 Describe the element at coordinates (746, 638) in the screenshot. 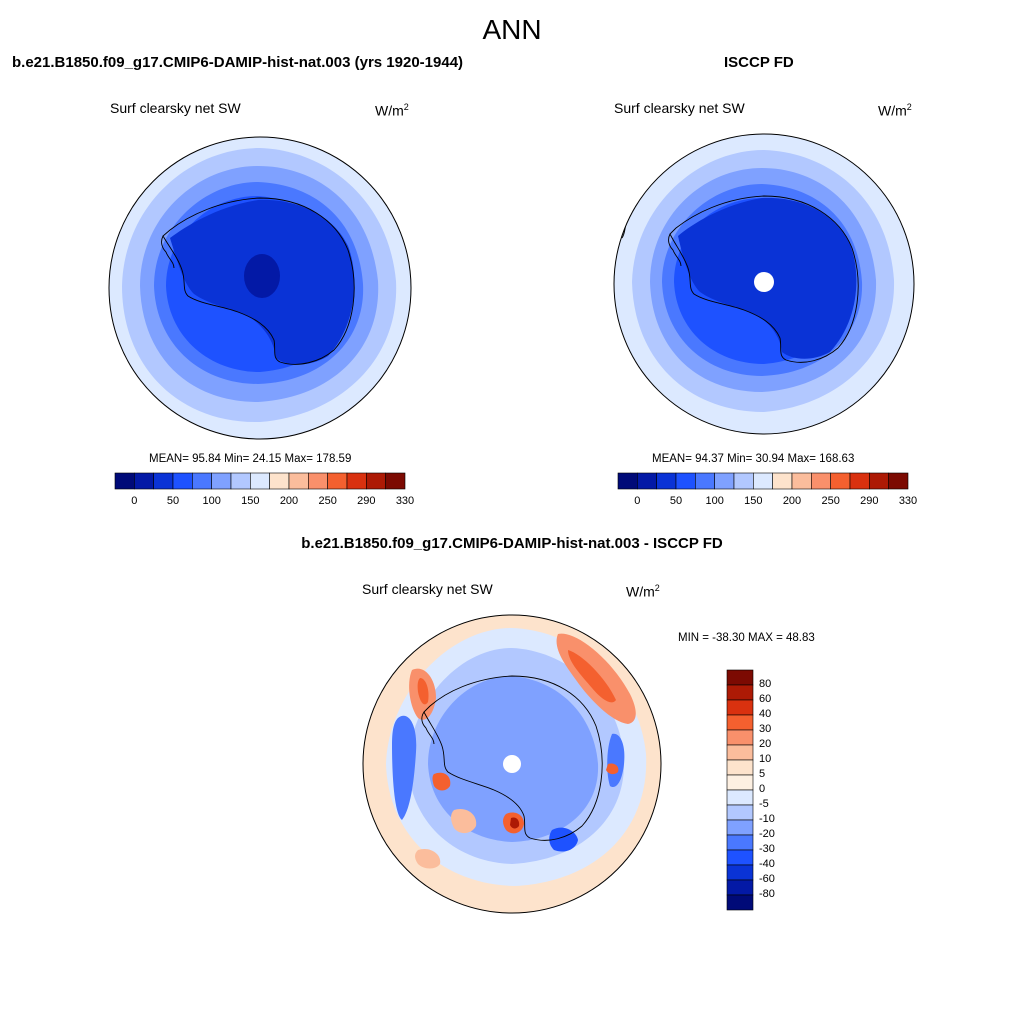

I see `panel3-stats: MIN = -38.30 MAX = 48.83` at that location.